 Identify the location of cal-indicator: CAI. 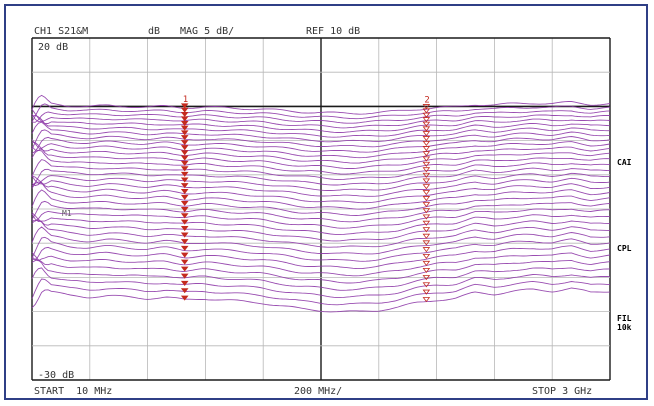
(624, 162).